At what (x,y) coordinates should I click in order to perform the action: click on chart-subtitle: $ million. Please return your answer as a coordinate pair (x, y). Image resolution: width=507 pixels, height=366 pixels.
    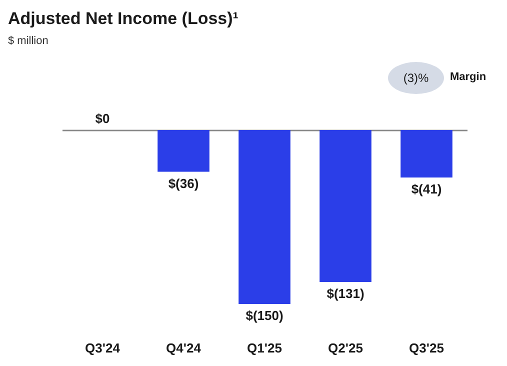
    Looking at the image, I should click on (28, 41).